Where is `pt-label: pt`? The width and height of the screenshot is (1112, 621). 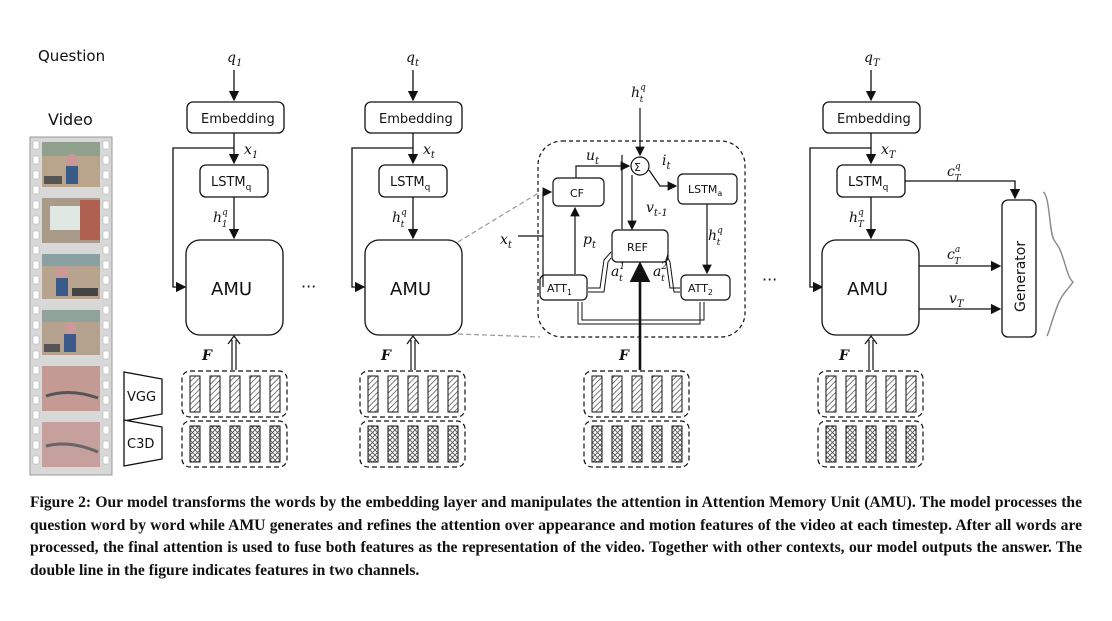
pt-label: pt is located at coordinates (590, 241).